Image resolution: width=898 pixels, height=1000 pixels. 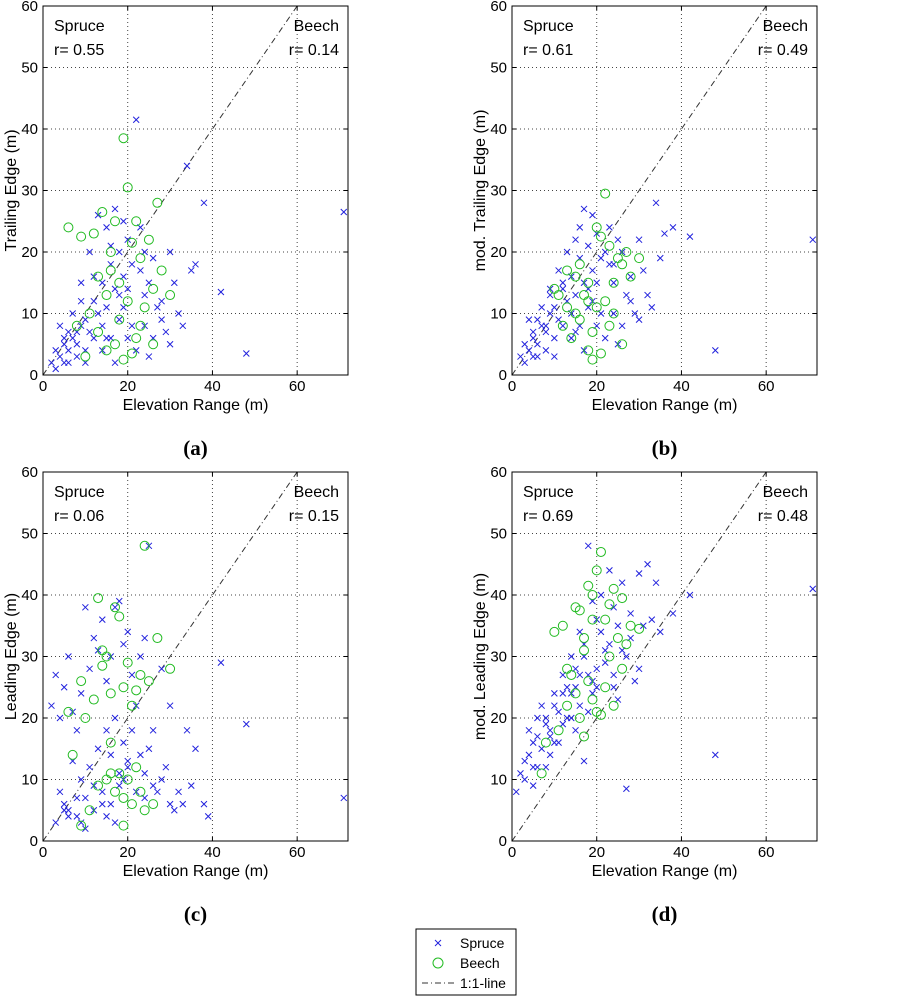 I want to click on y-tick-label: 30, so click(x=498, y=657).